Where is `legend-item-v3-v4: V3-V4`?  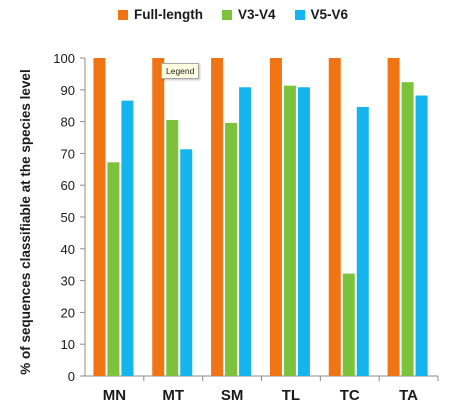
legend-item-v3-v4: V3-V4 is located at coordinates (248, 14).